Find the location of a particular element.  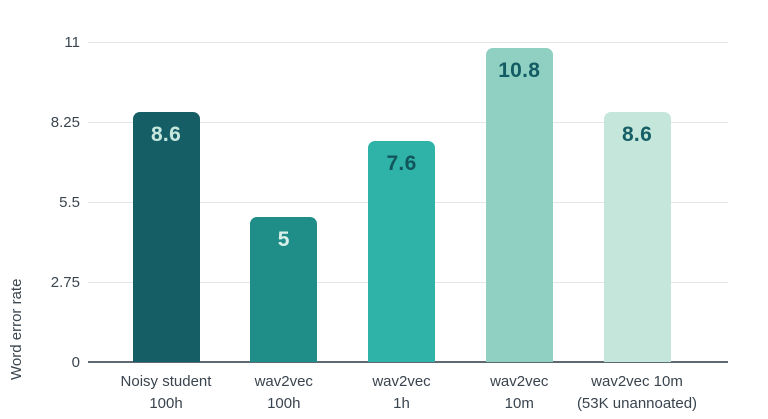

y-tick-label: 11 is located at coordinates (72, 42).